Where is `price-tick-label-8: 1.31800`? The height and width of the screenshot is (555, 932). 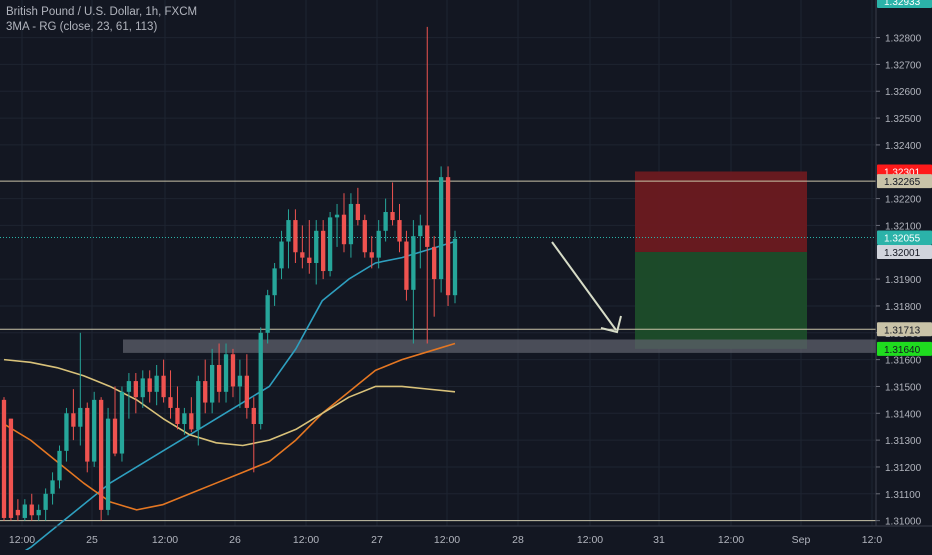 price-tick-label-8: 1.31800 is located at coordinates (903, 307).